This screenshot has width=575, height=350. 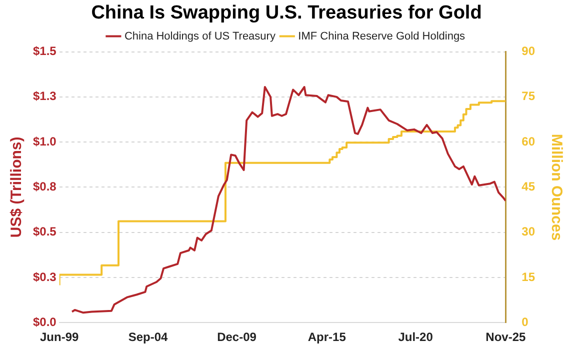 What do you see at coordinates (44, 141) in the screenshot?
I see `y-tick-label: $1.0` at bounding box center [44, 141].